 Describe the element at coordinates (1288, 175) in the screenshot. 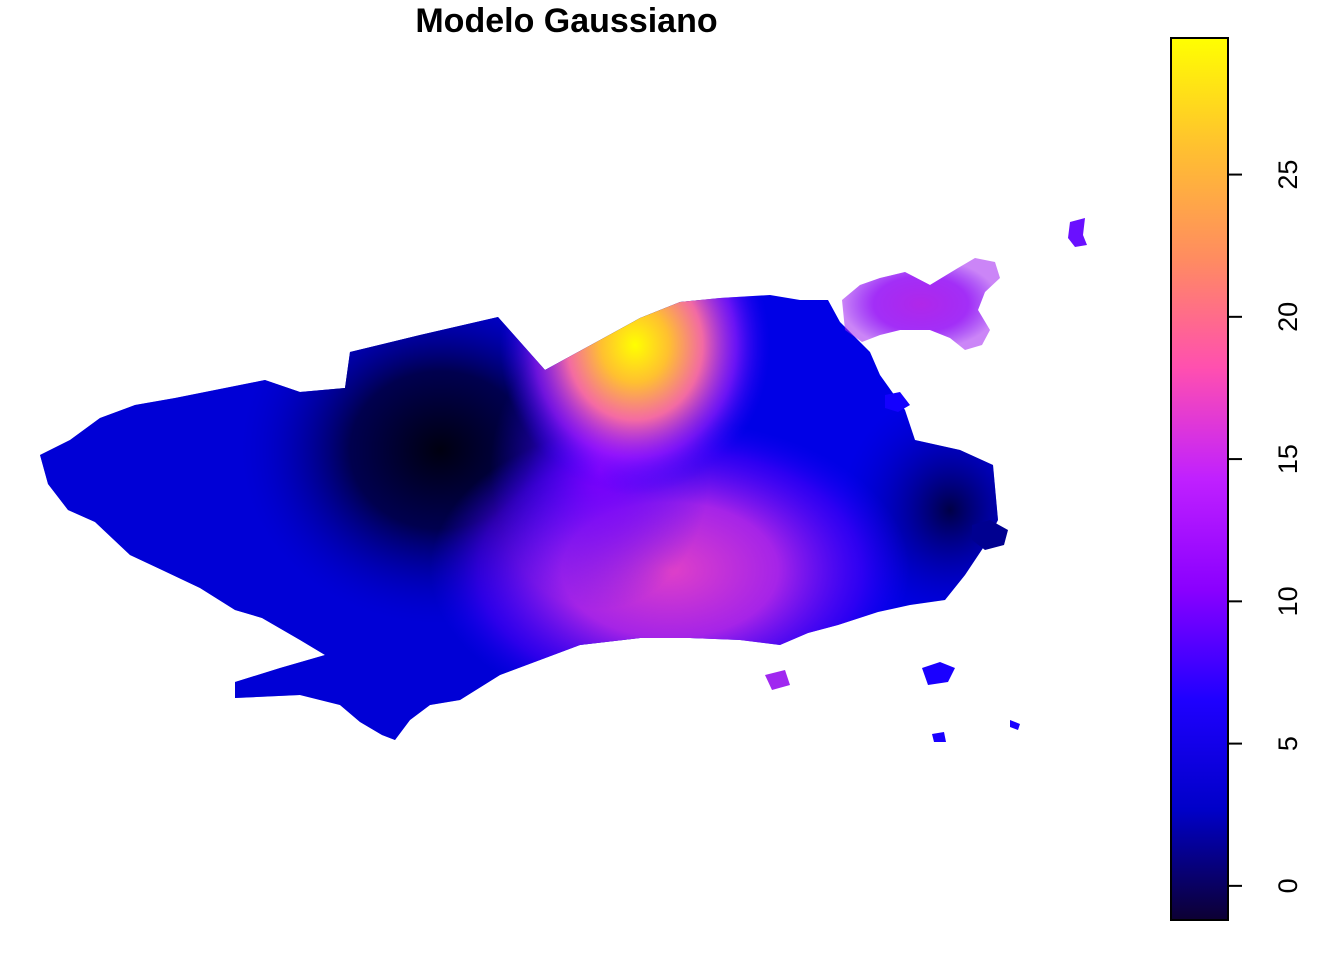

I see `legend-tick-label-25: 25` at that location.